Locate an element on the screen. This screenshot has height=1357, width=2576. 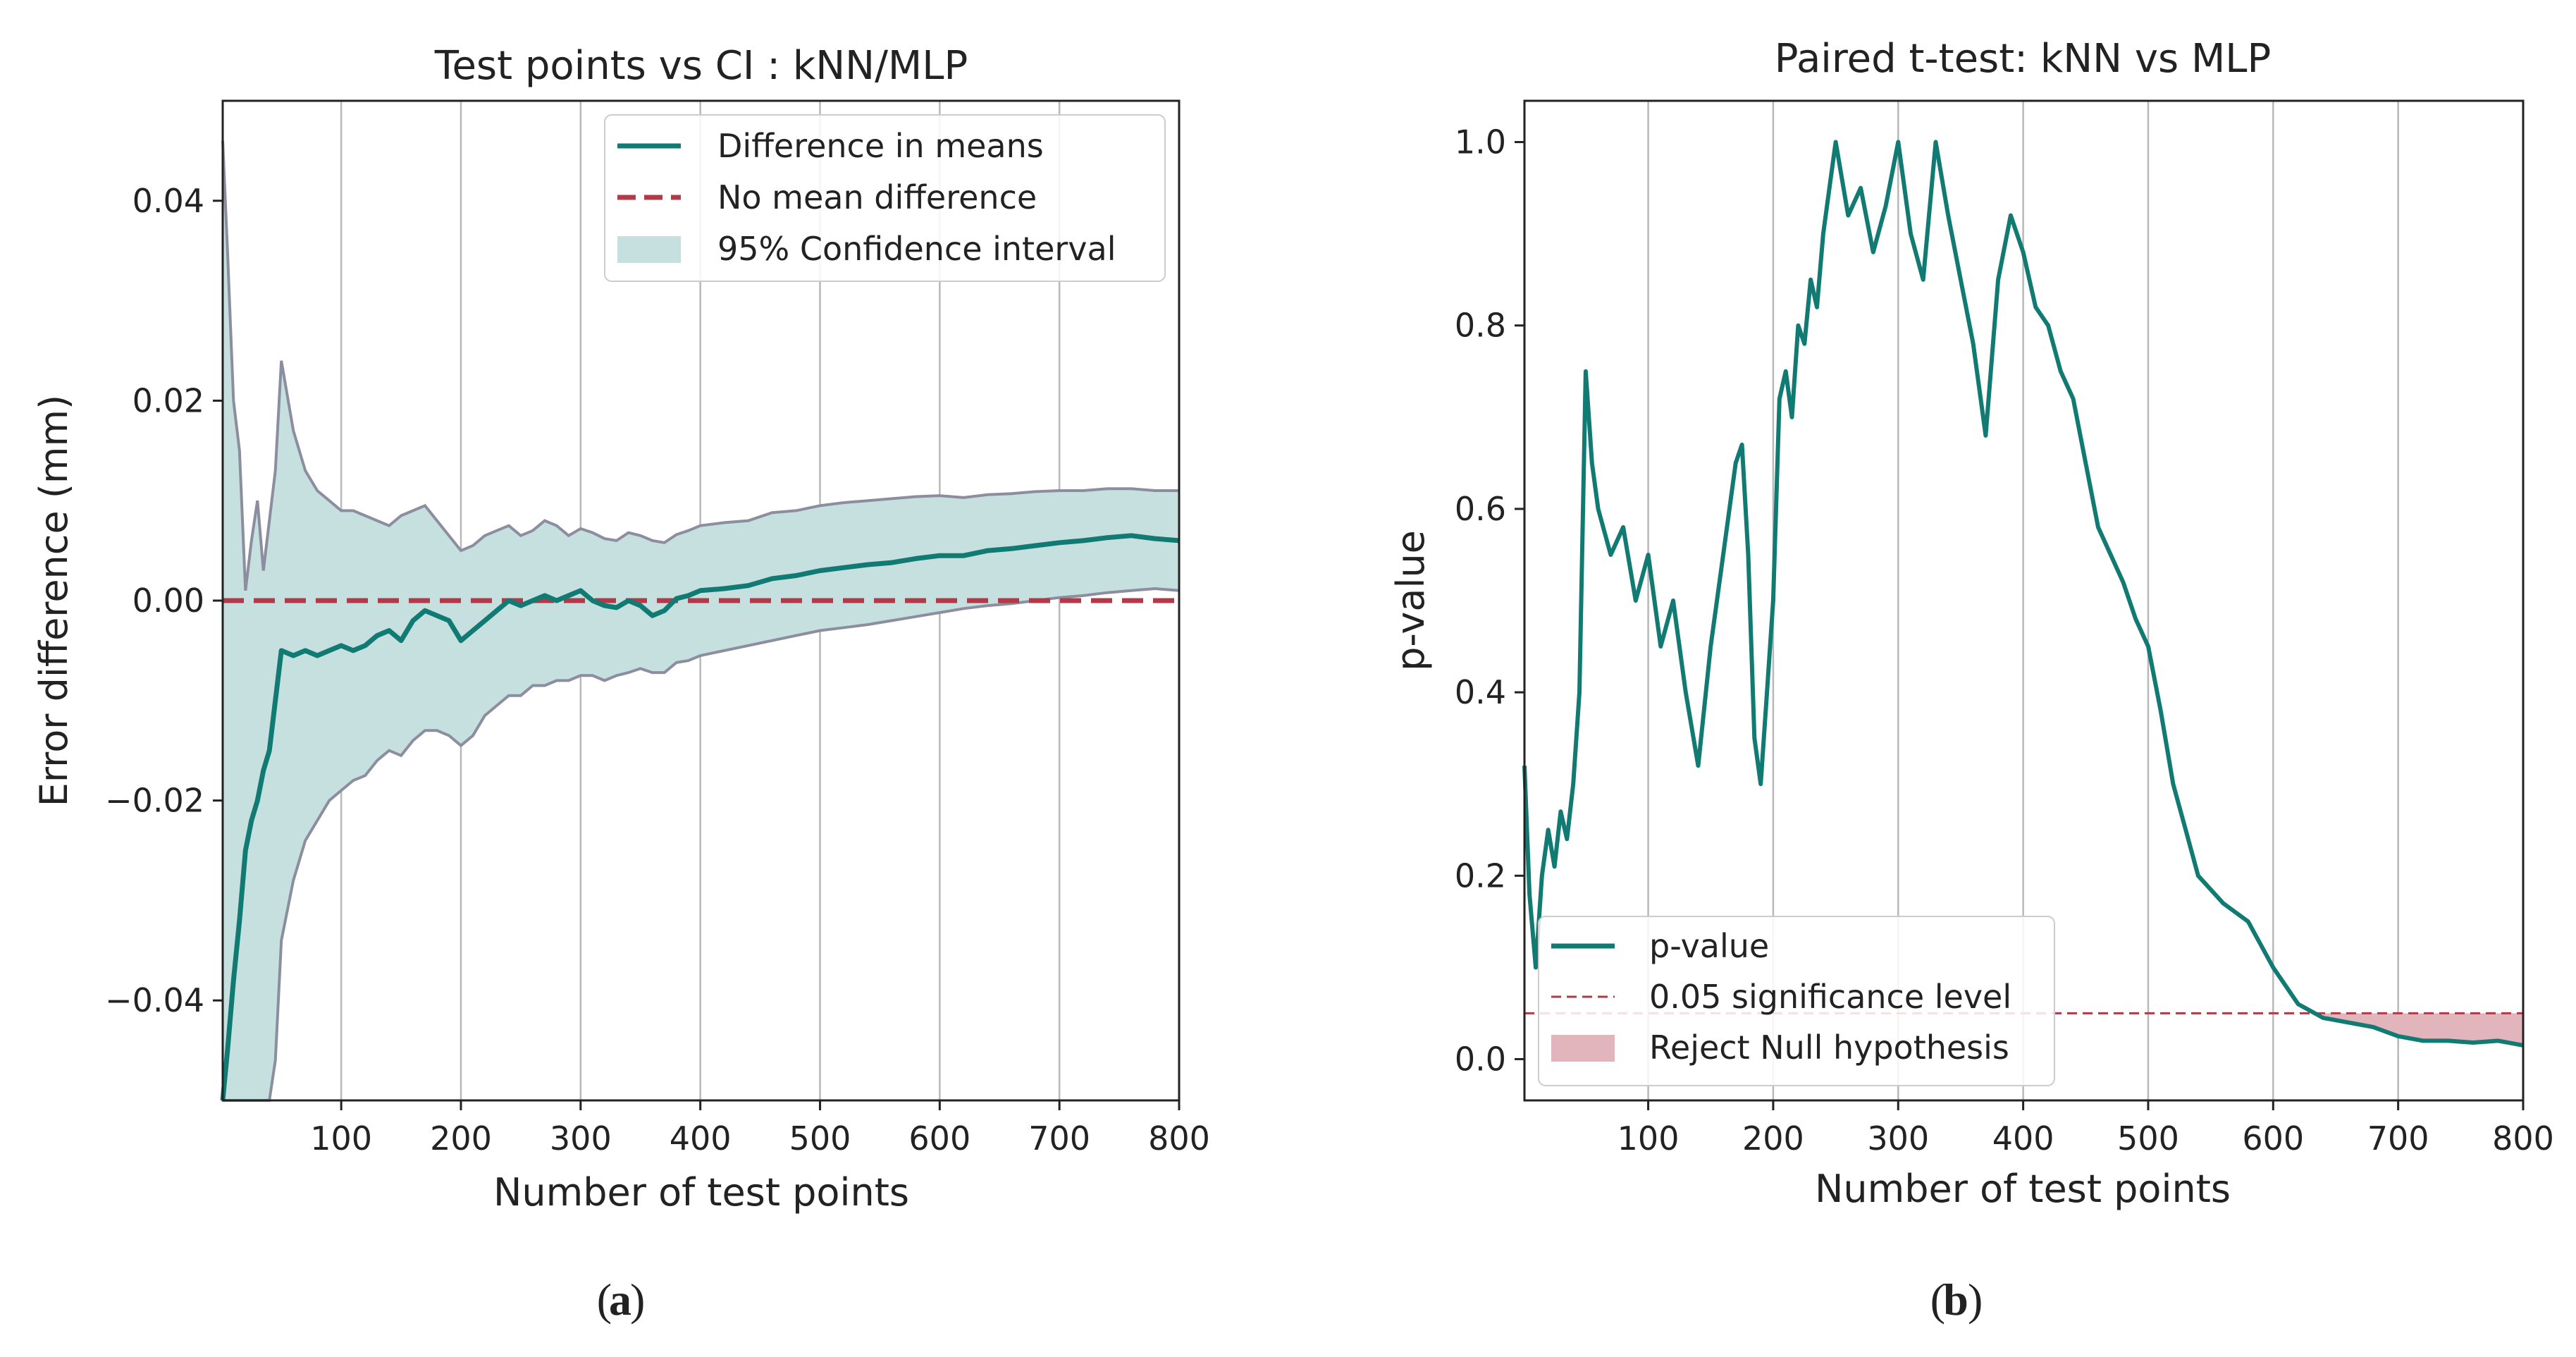
chart-title-b: Paired t-test: kNN vs MLP is located at coordinates (2024, 59).